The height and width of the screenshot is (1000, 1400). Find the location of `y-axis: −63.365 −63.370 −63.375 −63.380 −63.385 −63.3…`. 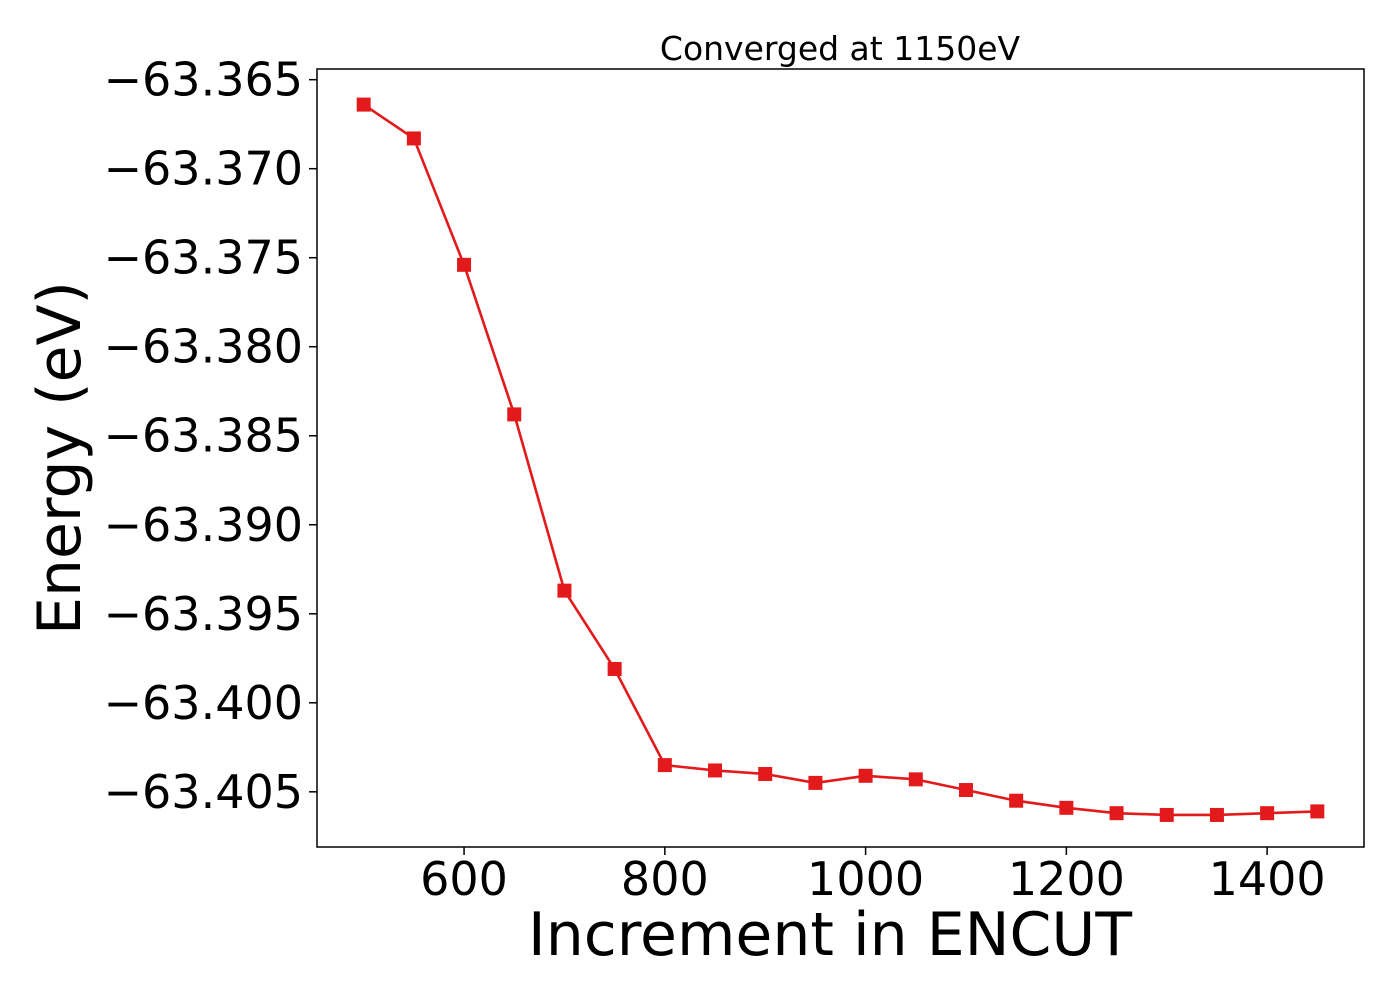

y-axis: −63.365 −63.370 −63.375 −63.380 −63.385 −63.3… is located at coordinates (210, 436).